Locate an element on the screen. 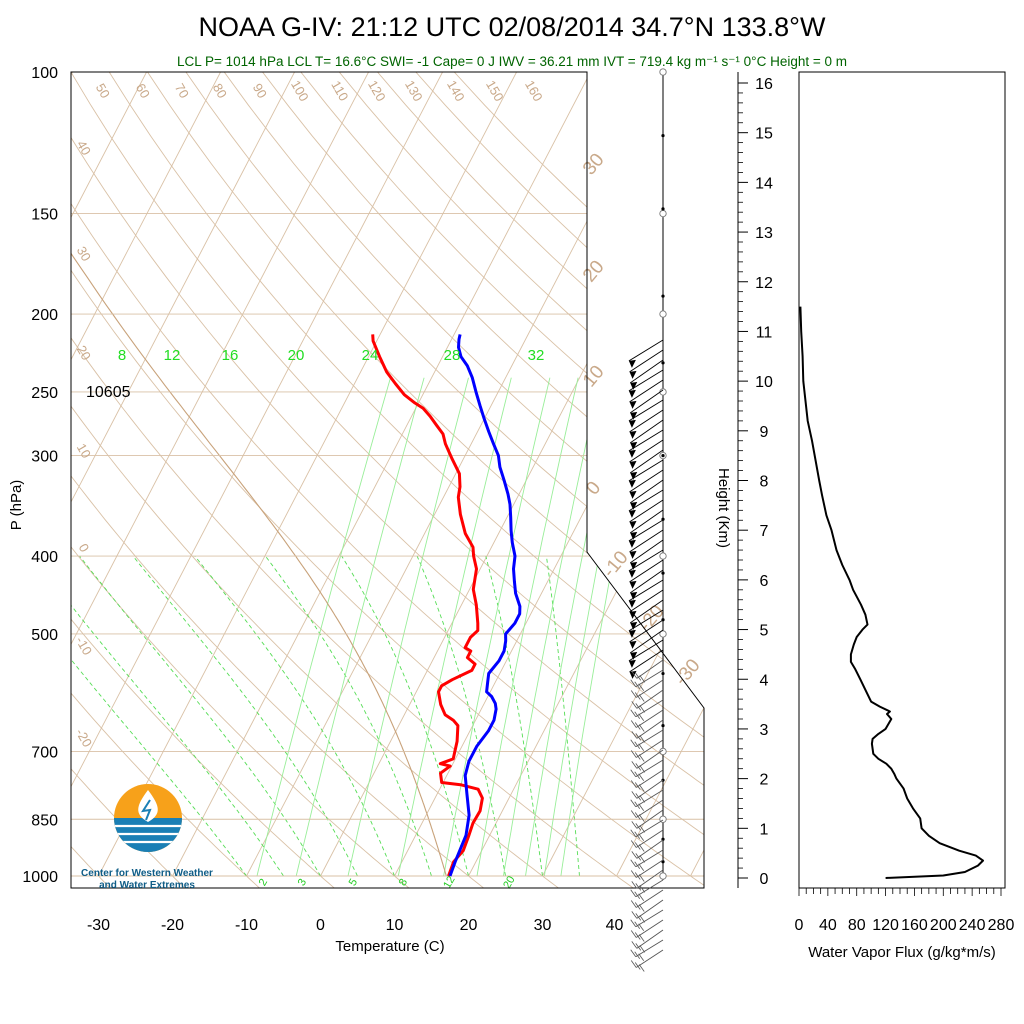  height-tick-label: 1 is located at coordinates (764, 829).